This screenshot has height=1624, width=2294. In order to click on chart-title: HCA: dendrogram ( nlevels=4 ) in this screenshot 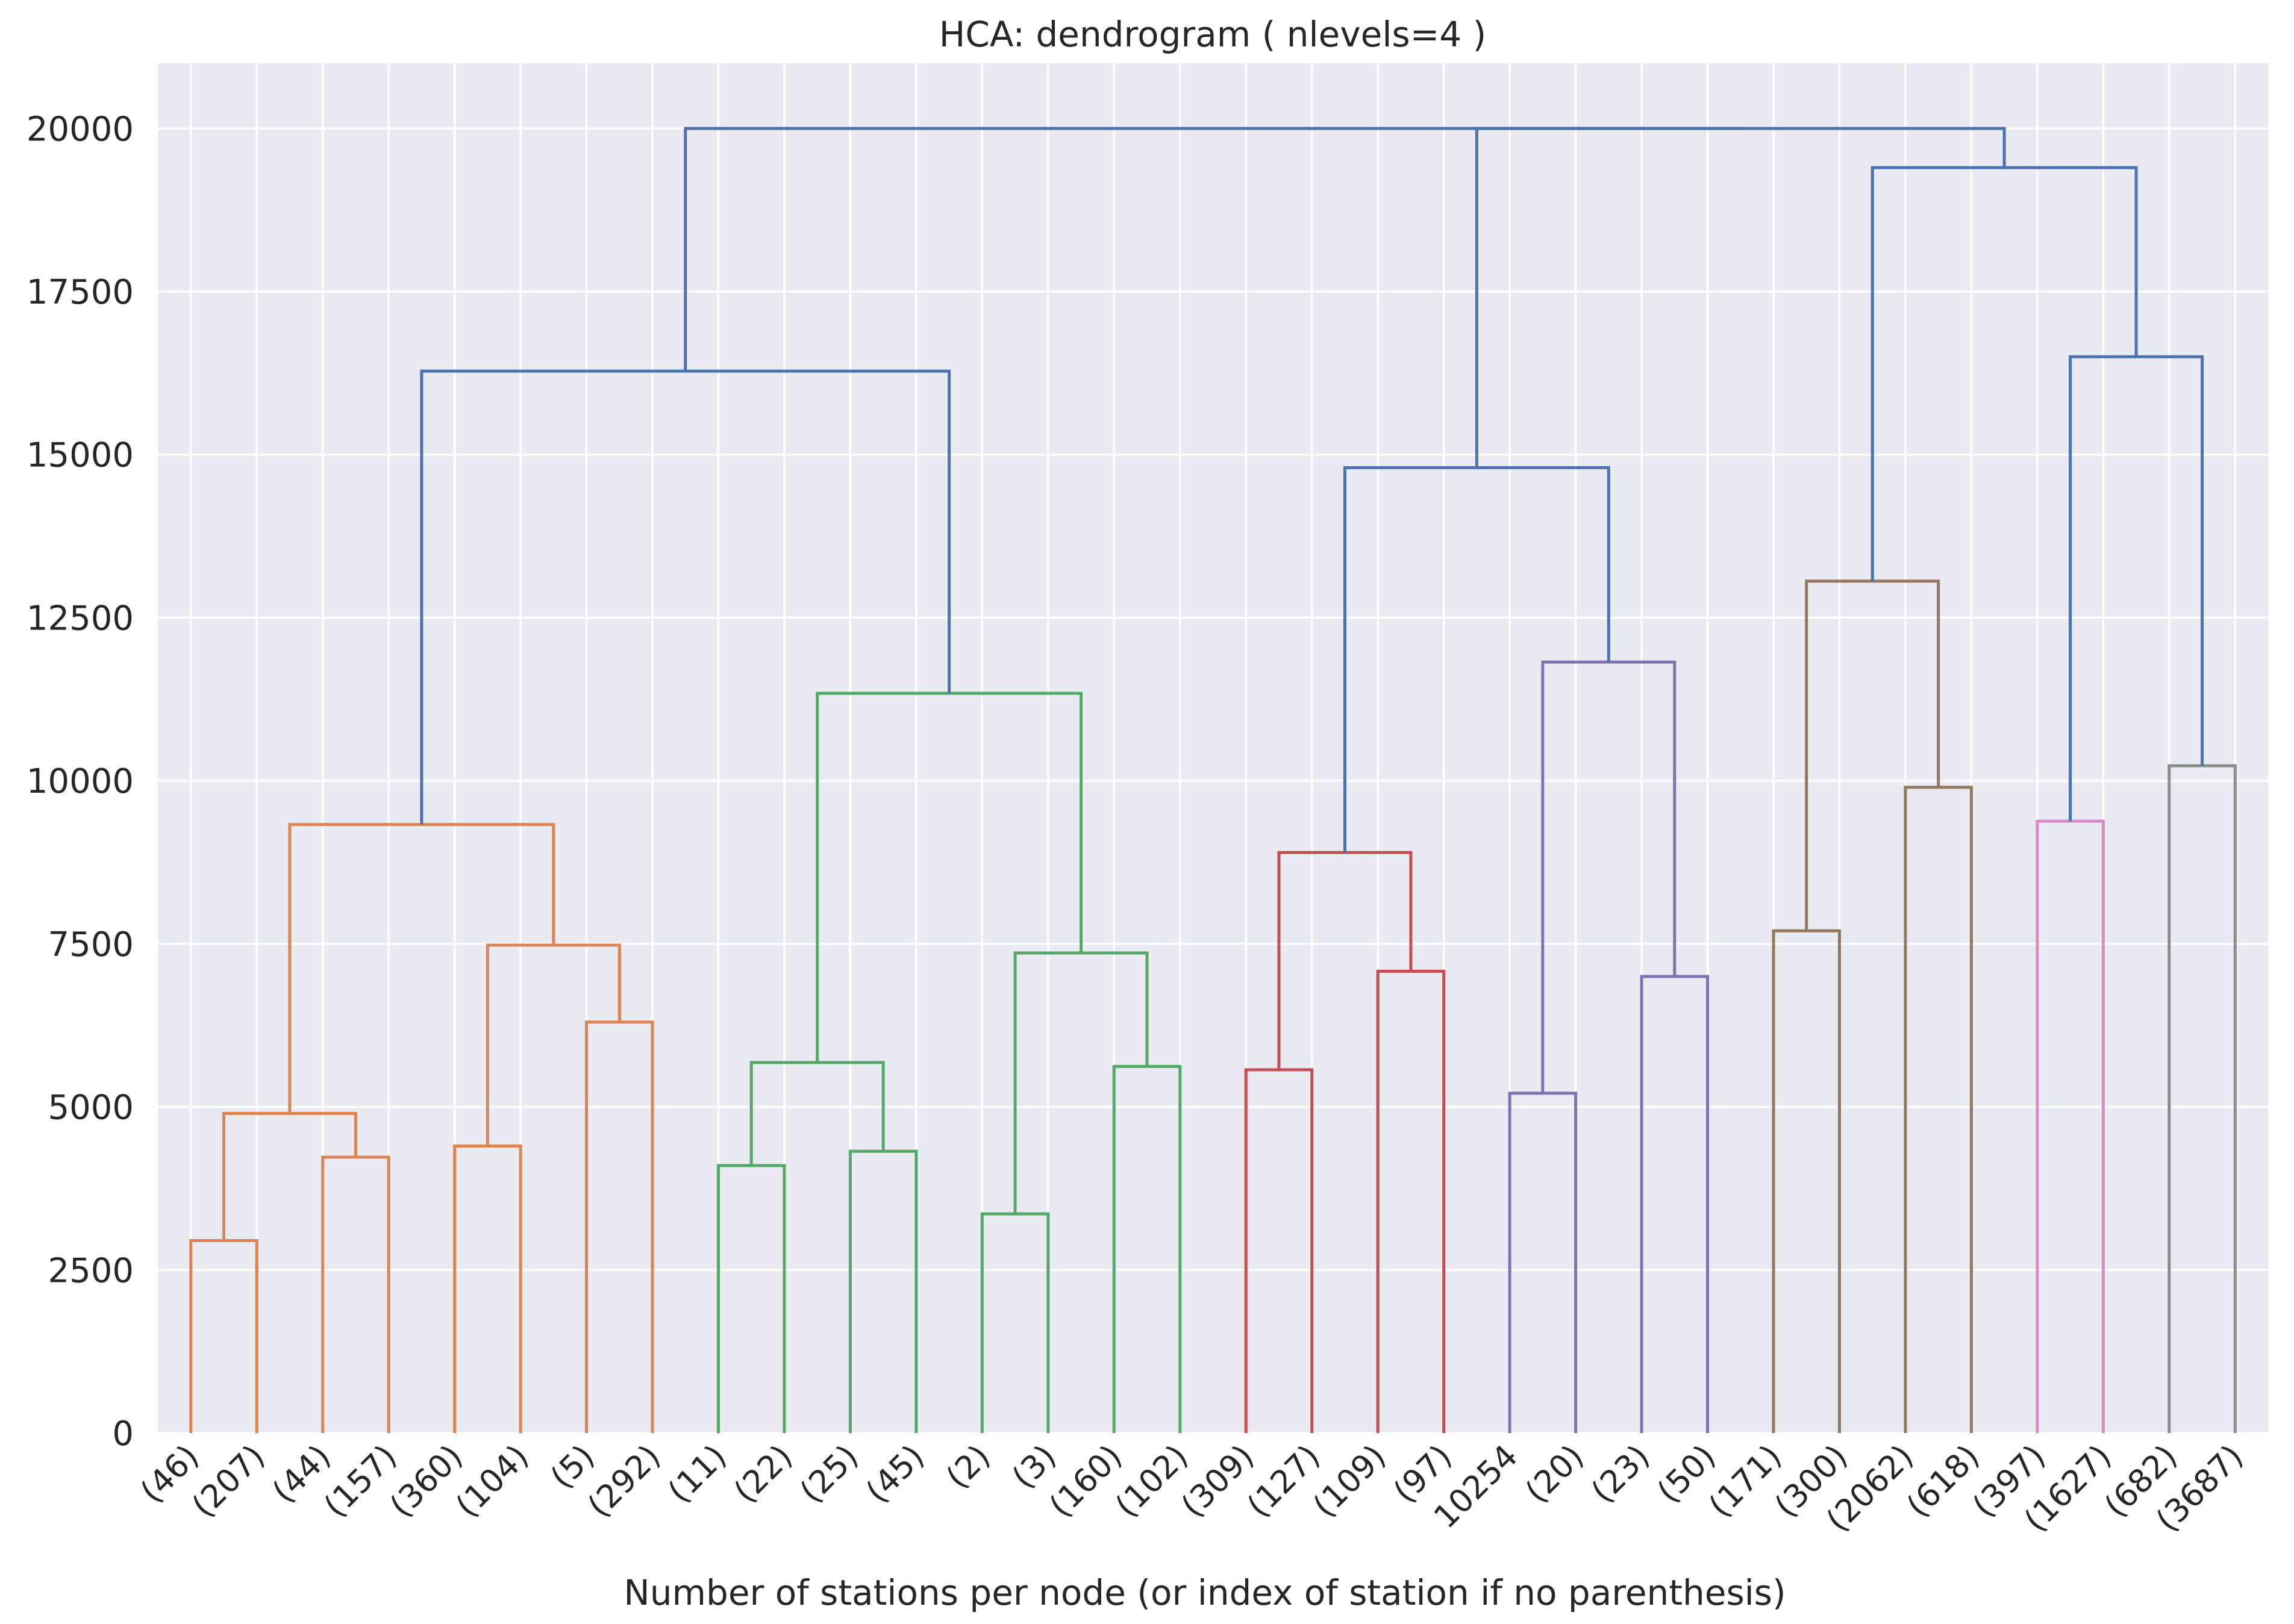, I will do `click(1213, 34)`.